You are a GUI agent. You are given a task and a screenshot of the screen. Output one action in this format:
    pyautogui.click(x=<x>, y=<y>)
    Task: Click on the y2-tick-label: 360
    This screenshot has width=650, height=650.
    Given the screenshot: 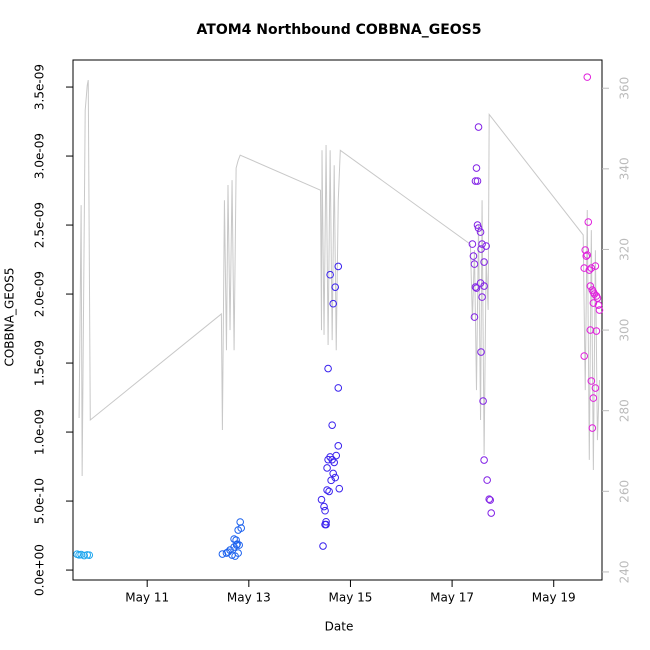 What is the action you would take?
    pyautogui.click(x=625, y=88)
    